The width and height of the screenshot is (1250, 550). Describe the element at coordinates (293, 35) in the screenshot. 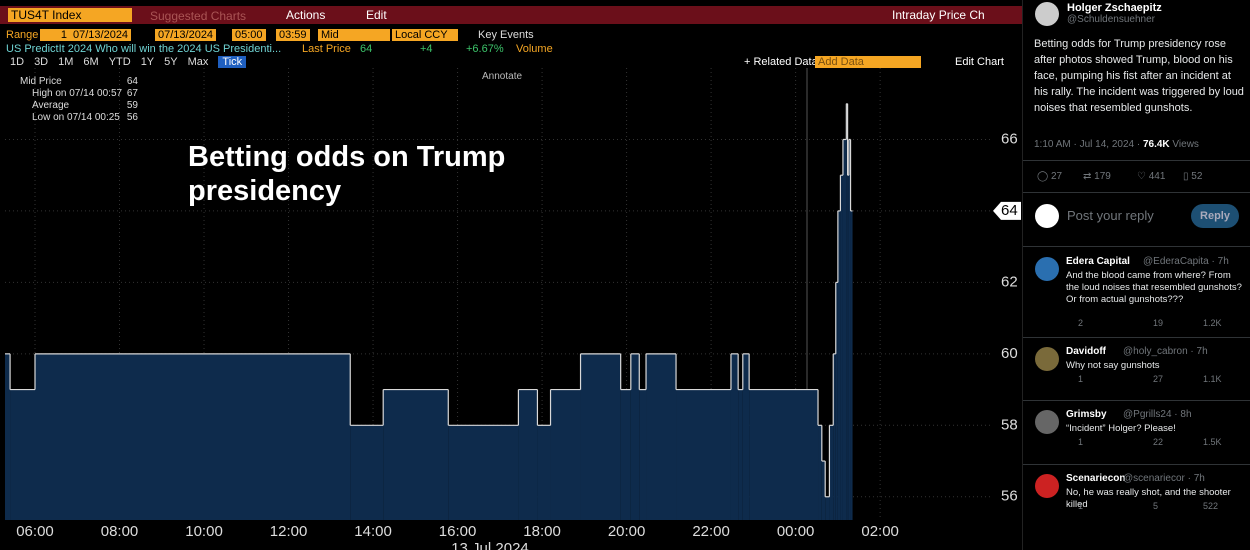

I see `end-time: 03:59` at that location.